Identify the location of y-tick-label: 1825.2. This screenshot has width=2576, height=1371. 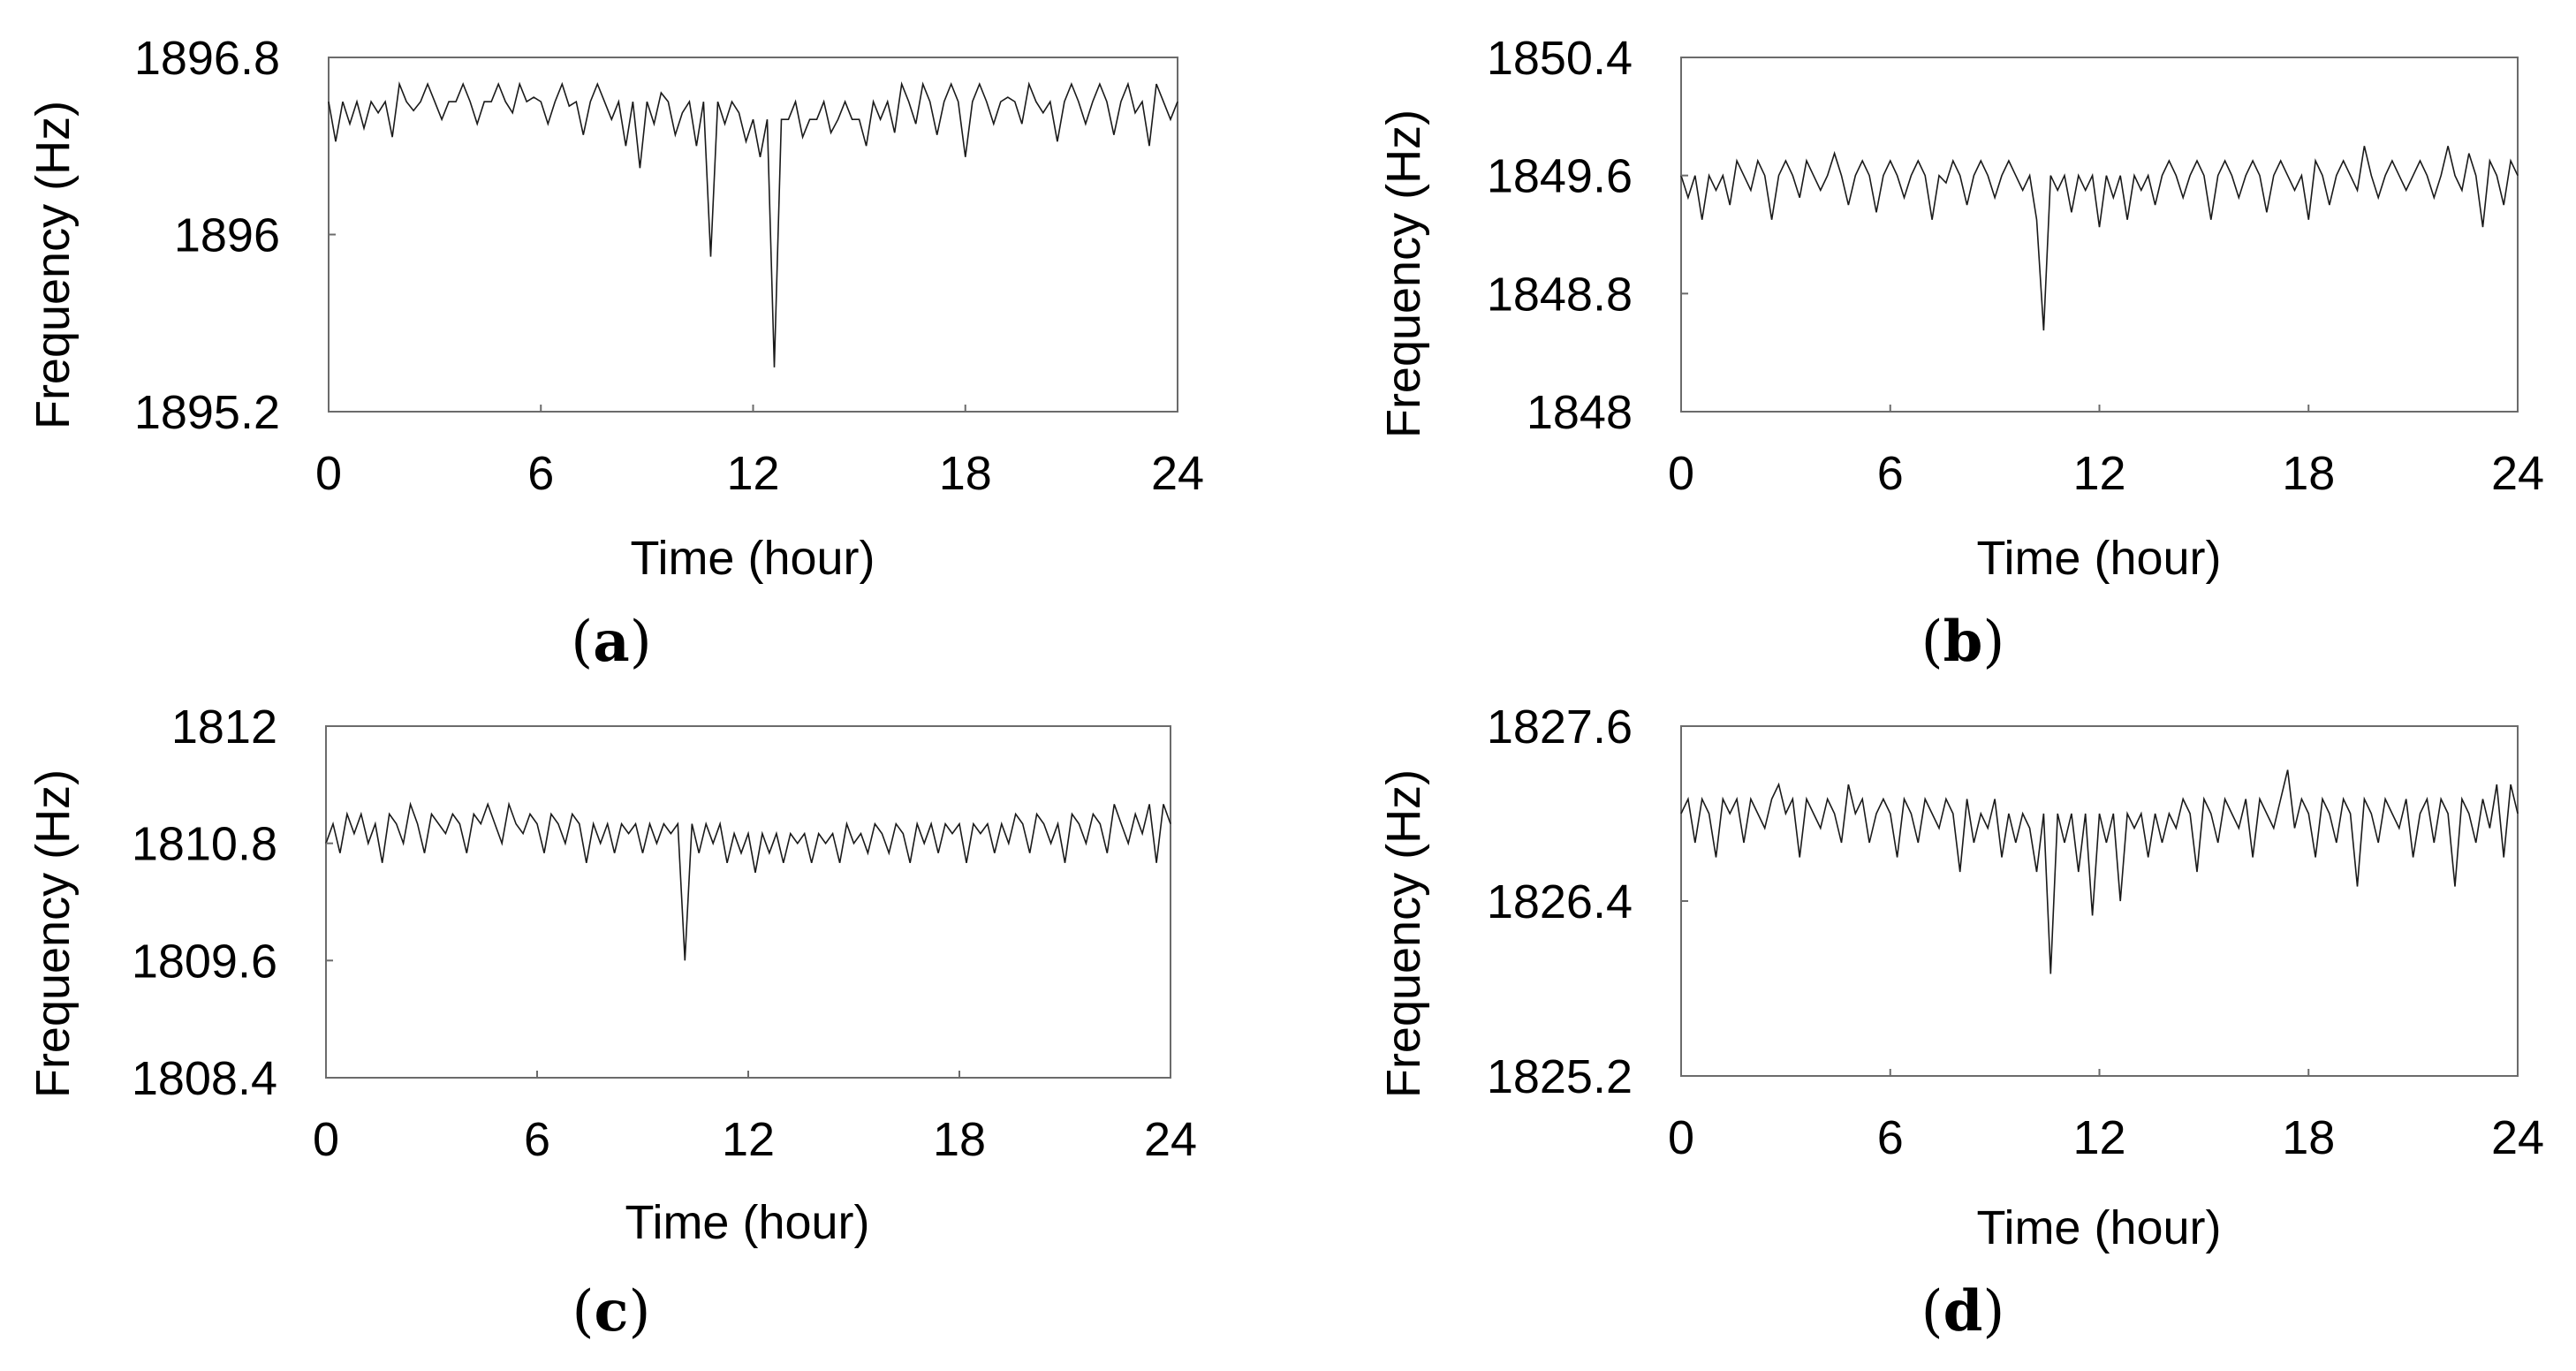
(1560, 1076).